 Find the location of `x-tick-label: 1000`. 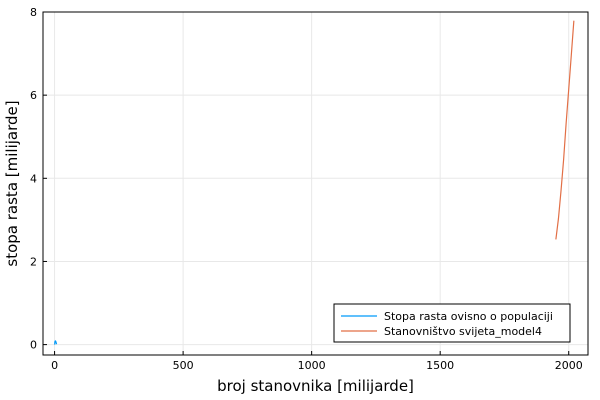

x-tick-label: 1000 is located at coordinates (312, 365).